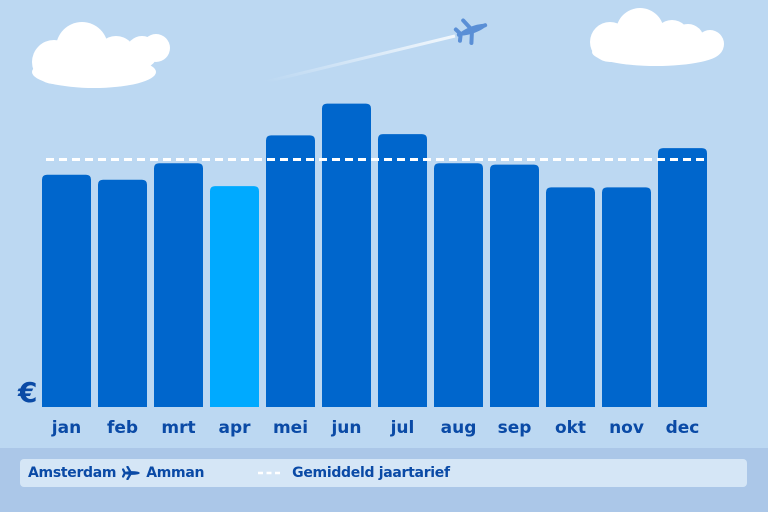 Image resolution: width=768 pixels, height=512 pixels. What do you see at coordinates (514, 286) in the screenshot?
I see `bar-sep` at bounding box center [514, 286].